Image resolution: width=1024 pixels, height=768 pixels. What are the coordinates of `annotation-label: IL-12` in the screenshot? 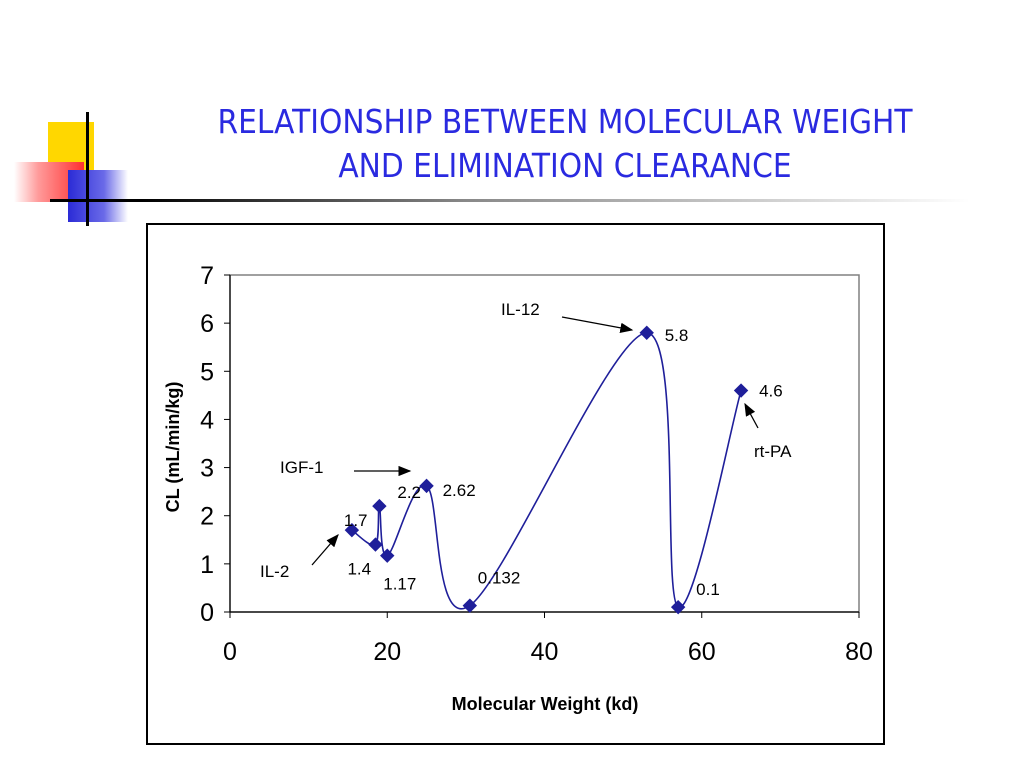 It's located at (520, 309).